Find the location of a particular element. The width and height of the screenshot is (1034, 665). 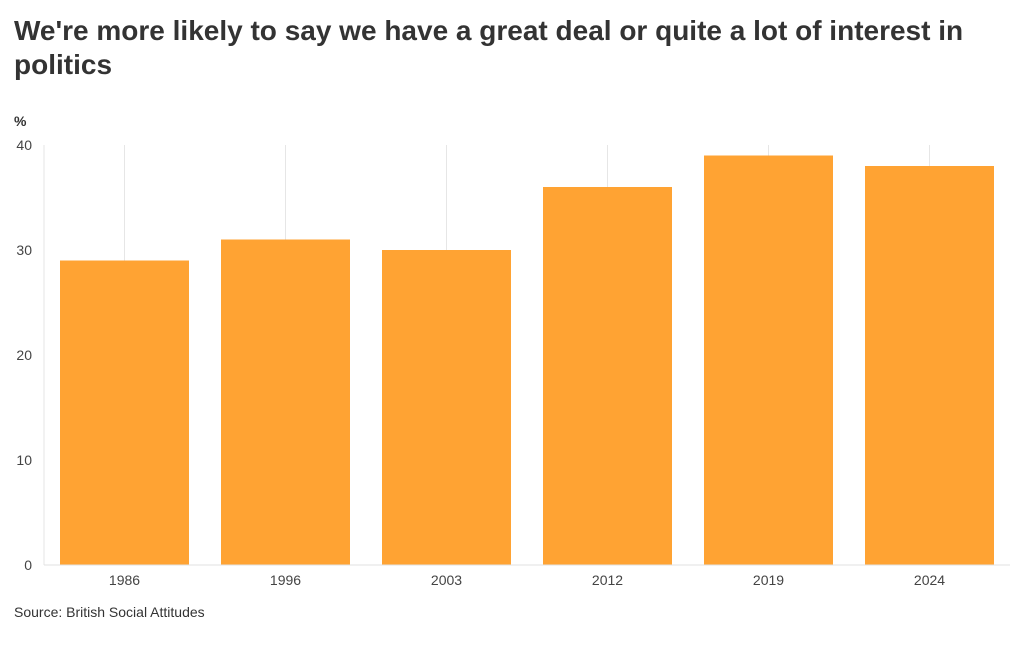

x-tick-1986: 1986 is located at coordinates (124, 580).